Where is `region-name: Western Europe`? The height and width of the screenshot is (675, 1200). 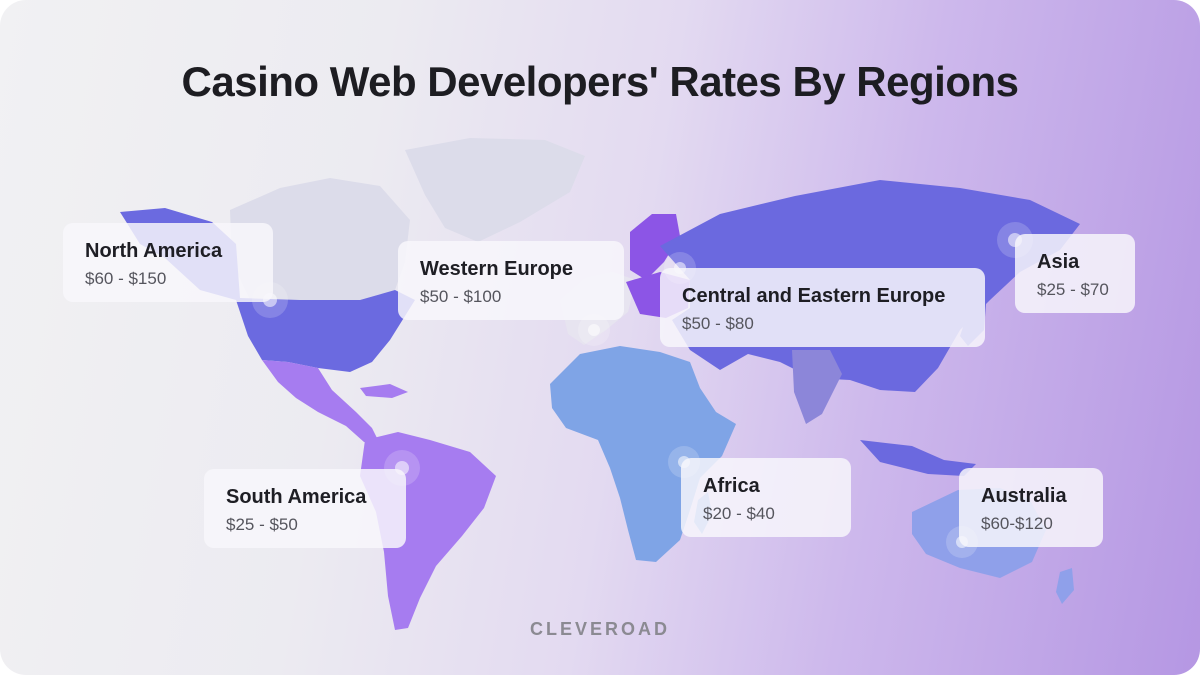
region-name: Western Europe is located at coordinates (496, 269).